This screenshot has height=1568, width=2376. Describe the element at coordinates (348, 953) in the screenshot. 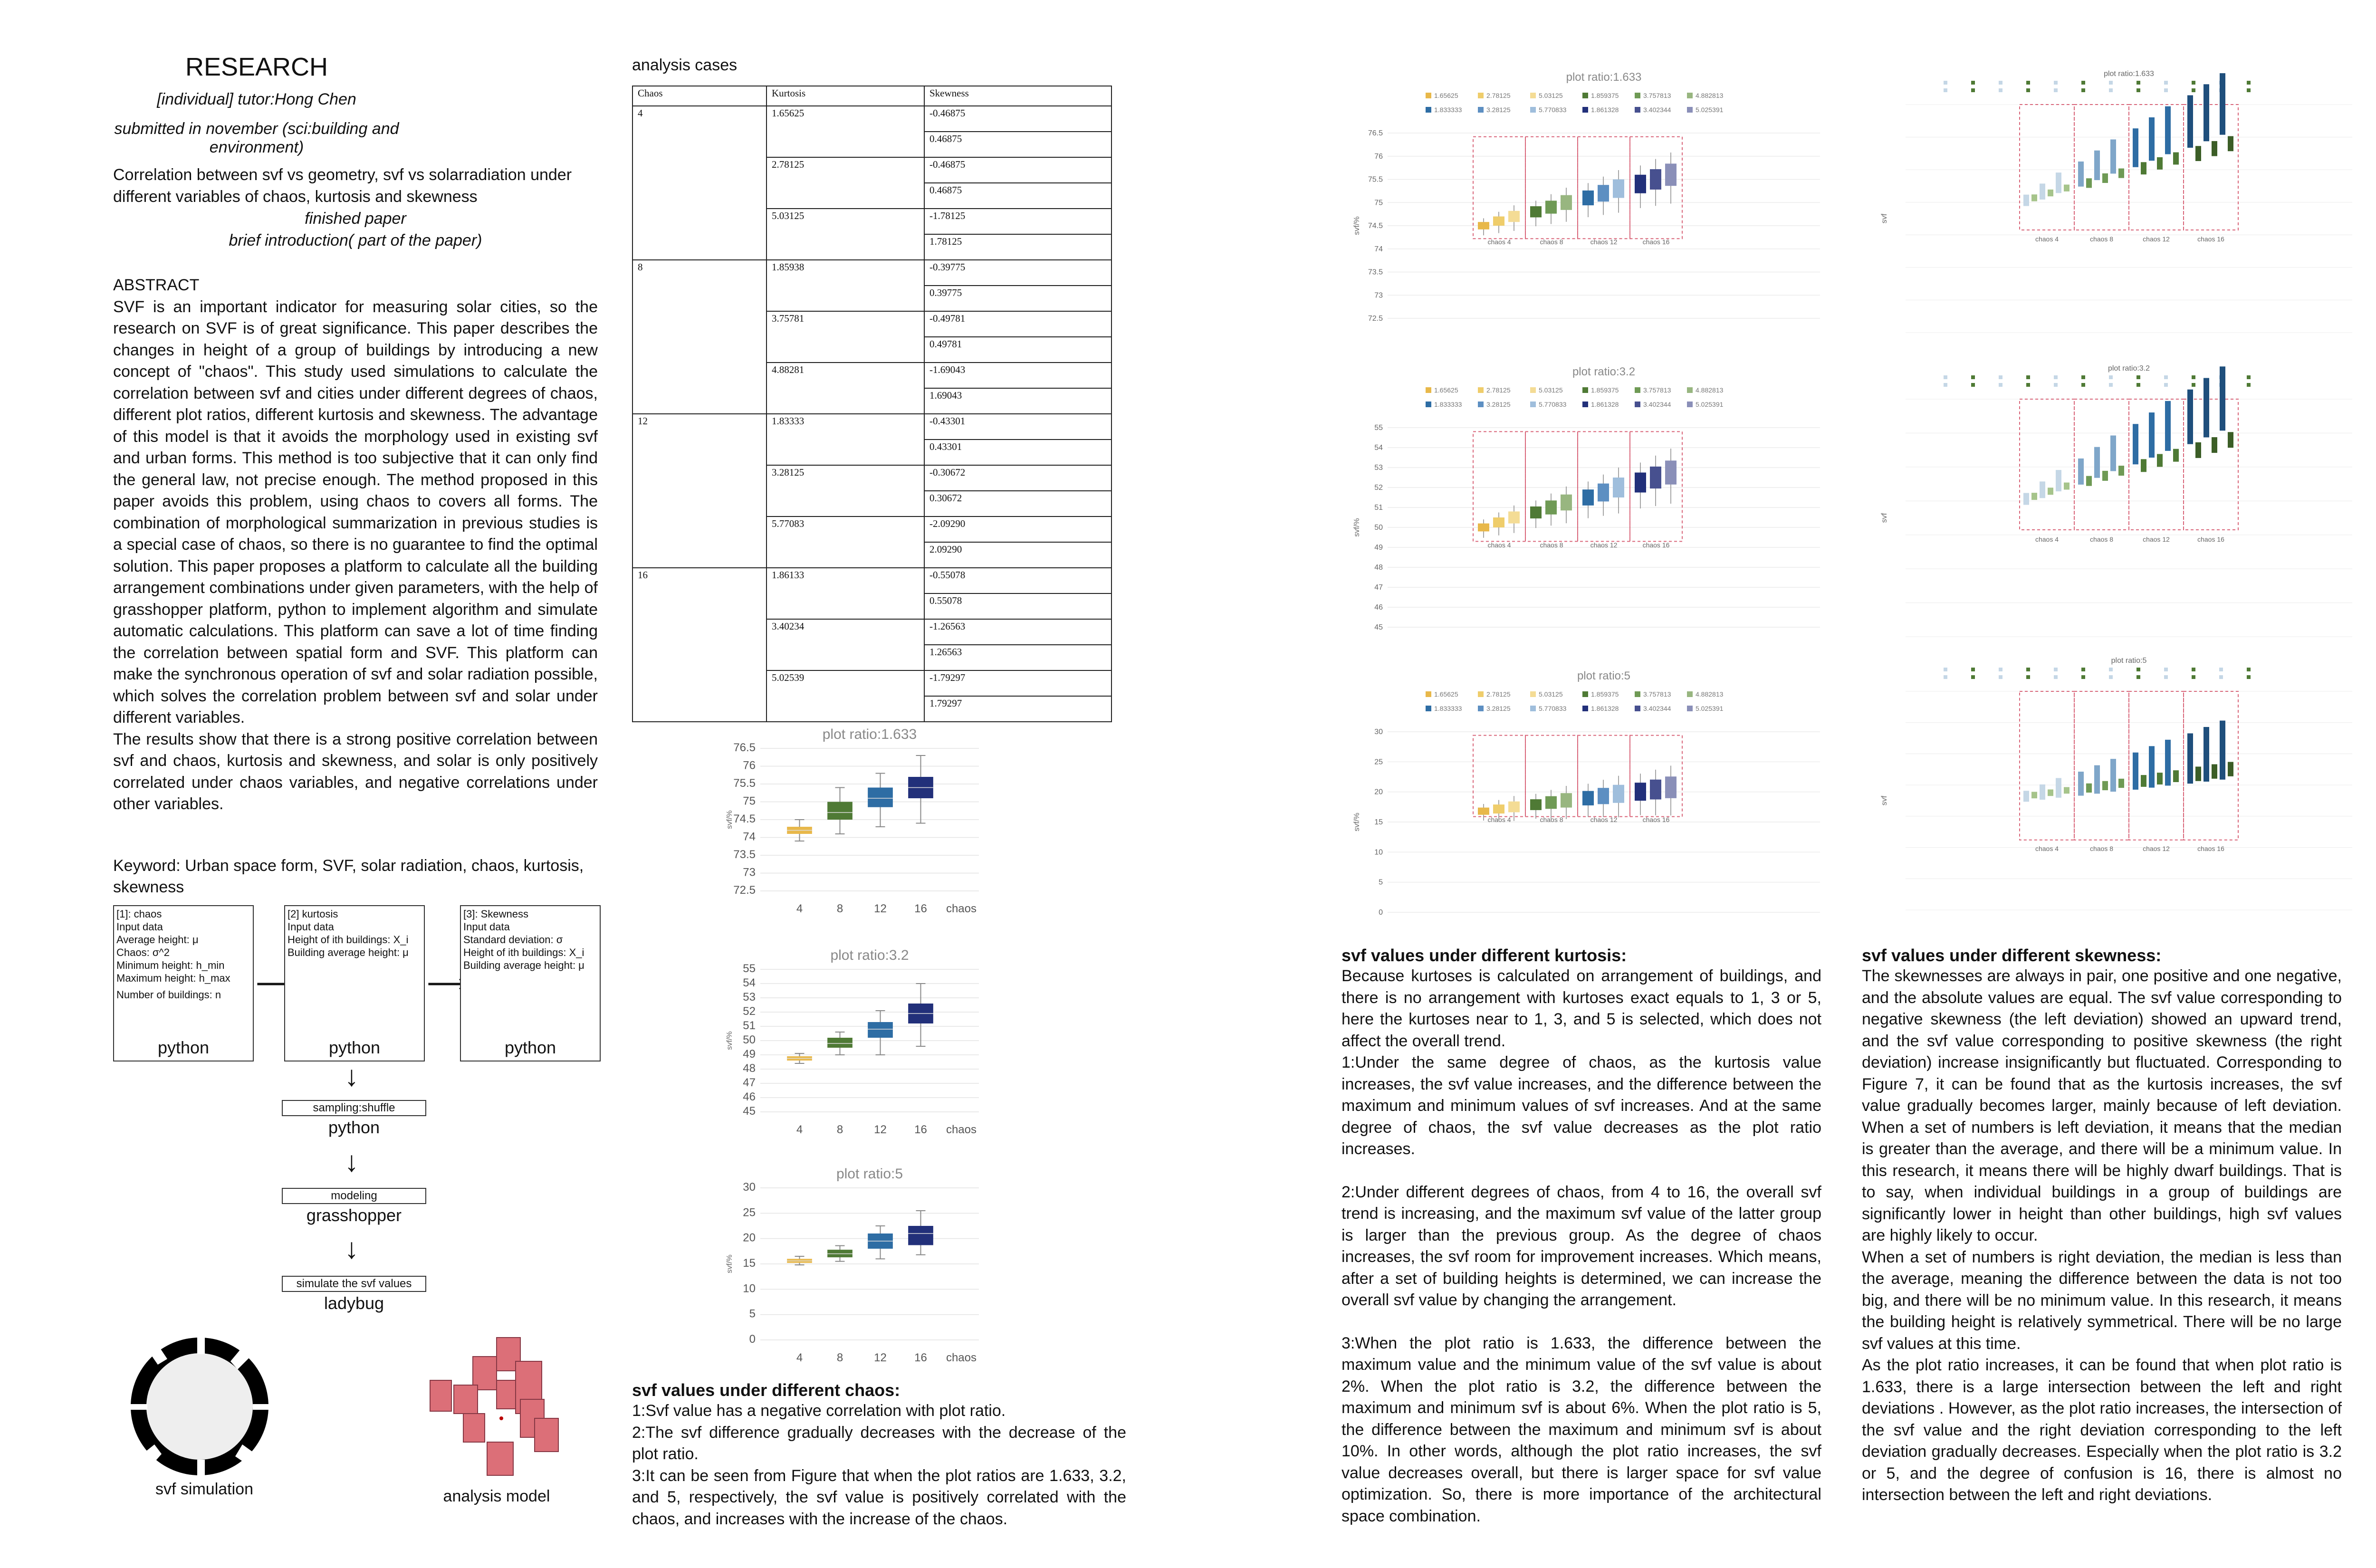

I see `flow-line: Building average height: μ` at that location.